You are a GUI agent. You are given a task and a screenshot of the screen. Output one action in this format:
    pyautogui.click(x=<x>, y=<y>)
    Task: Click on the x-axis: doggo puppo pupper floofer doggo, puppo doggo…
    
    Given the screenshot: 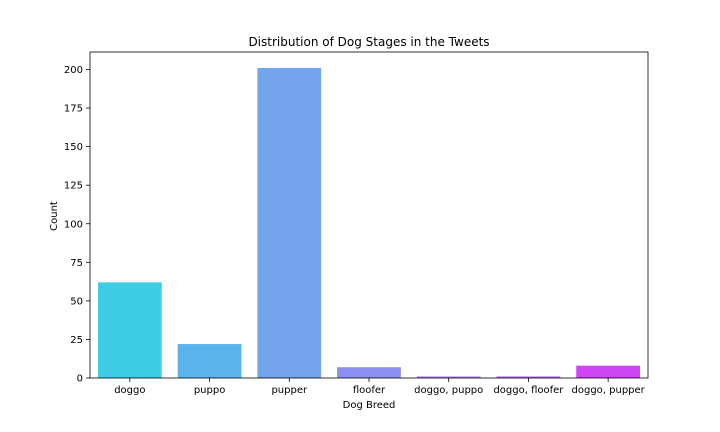 What is the action you would take?
    pyautogui.click(x=380, y=387)
    